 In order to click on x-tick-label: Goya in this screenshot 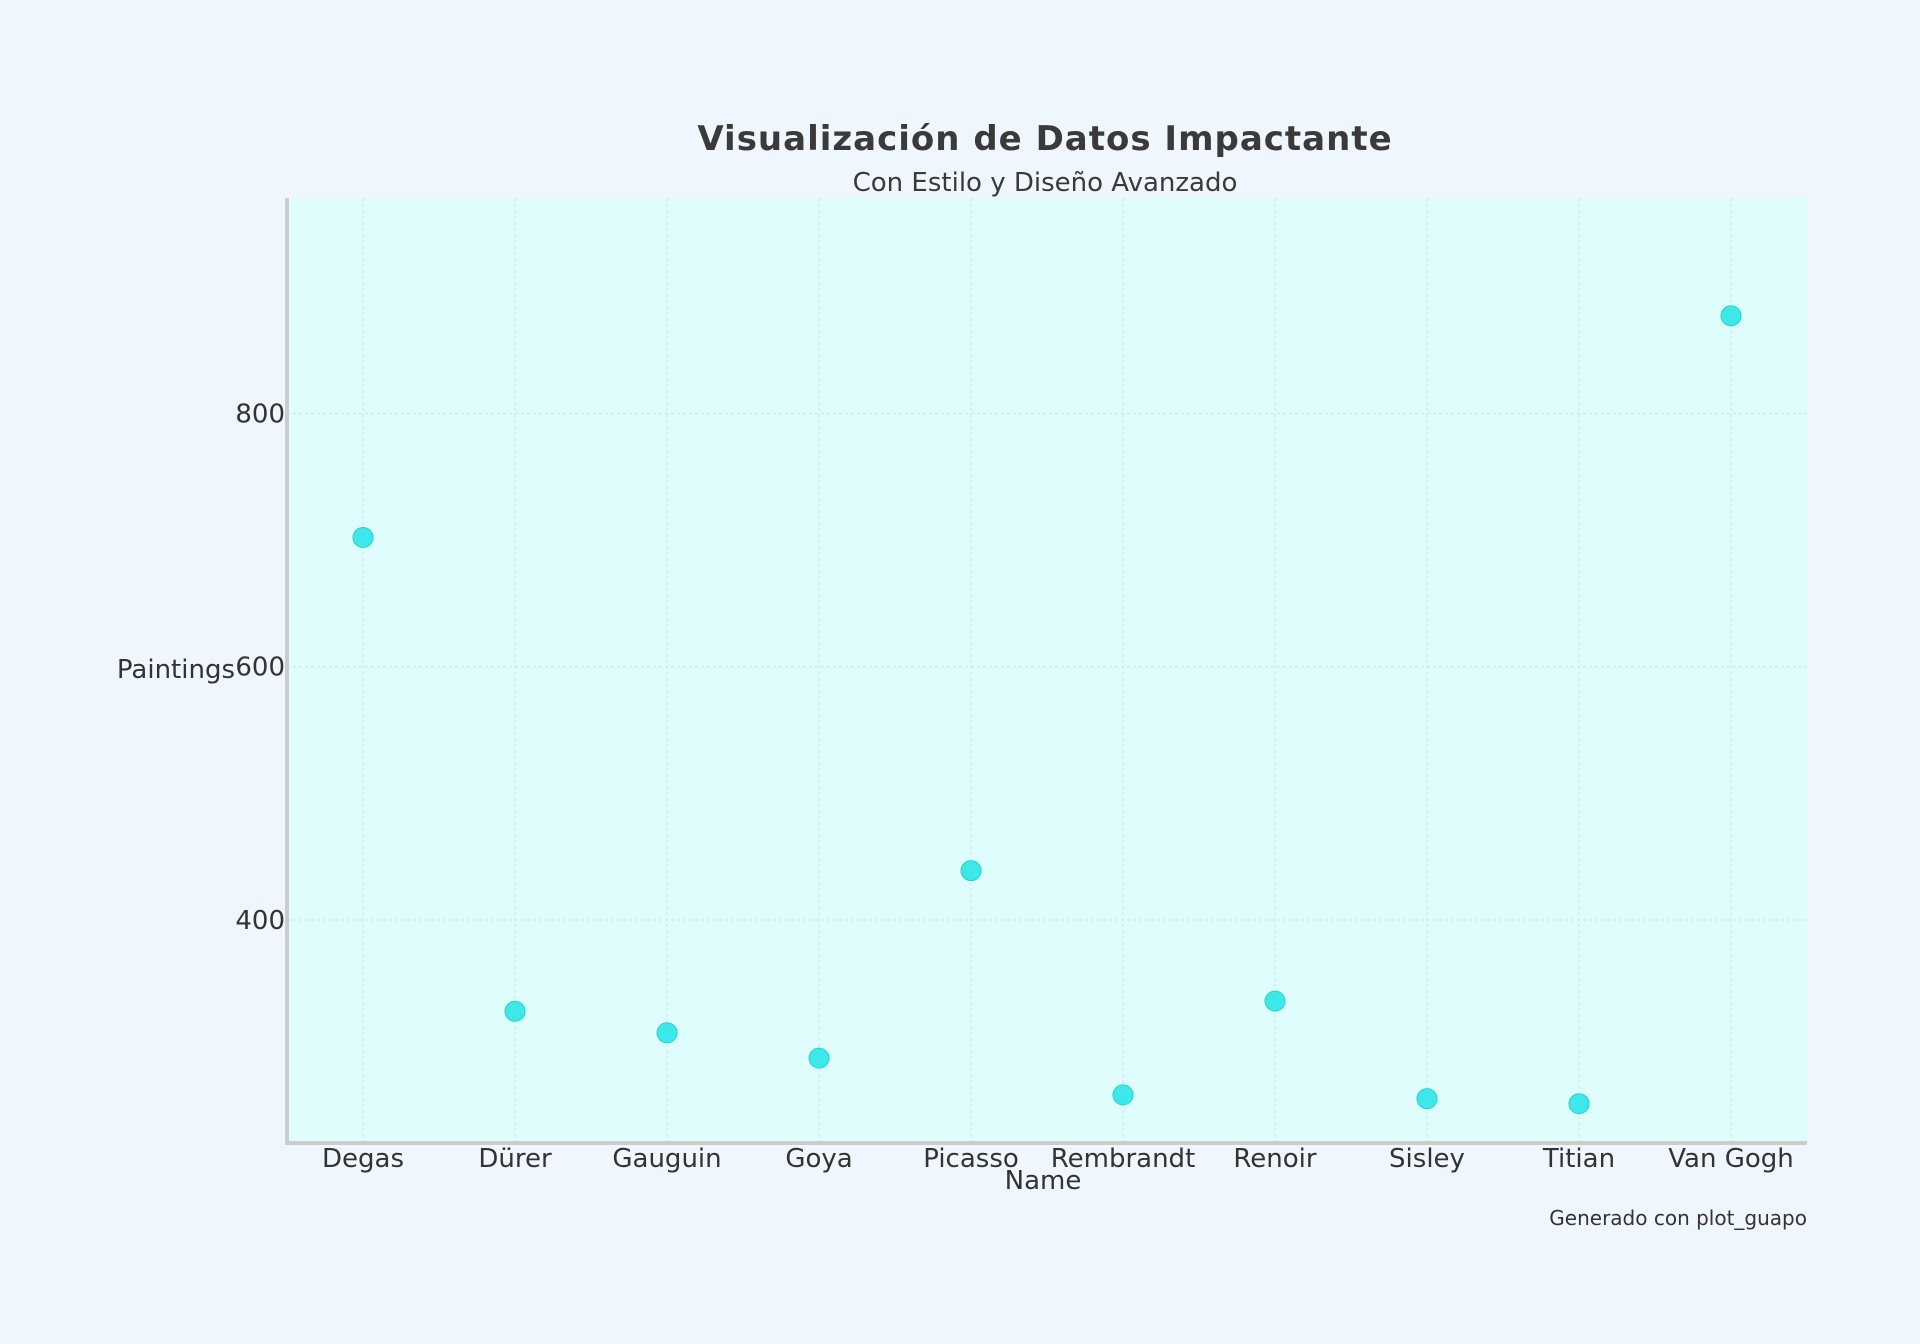, I will do `click(818, 1159)`.